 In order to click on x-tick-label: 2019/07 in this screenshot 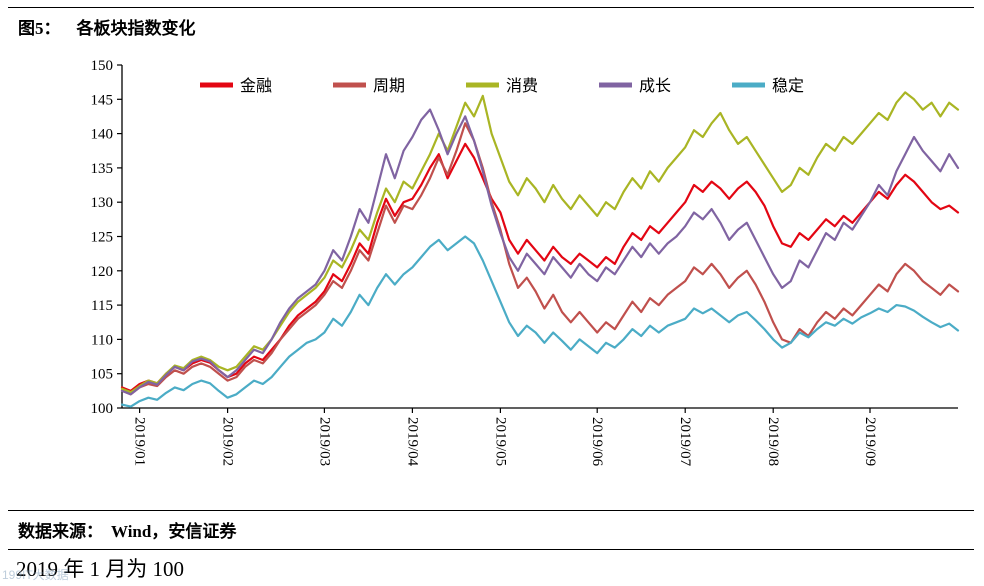, I will do `click(685, 442)`.